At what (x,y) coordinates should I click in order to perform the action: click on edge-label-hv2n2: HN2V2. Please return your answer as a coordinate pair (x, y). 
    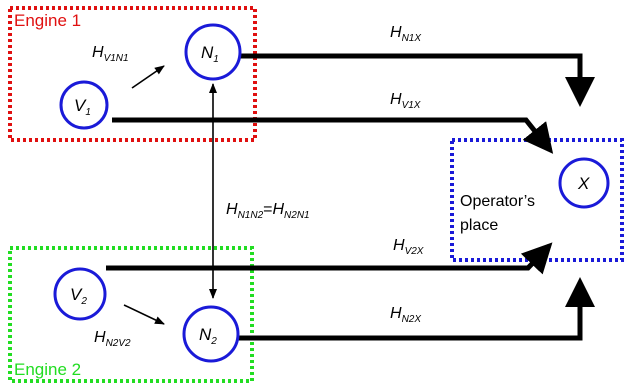
    Looking at the image, I should click on (112, 339).